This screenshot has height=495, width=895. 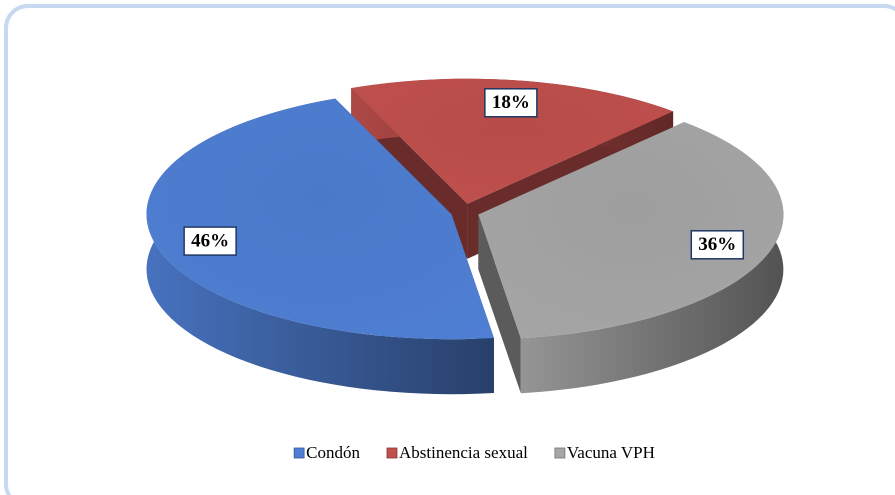 I want to click on legend-label: Vacuna VPH, so click(x=611, y=452).